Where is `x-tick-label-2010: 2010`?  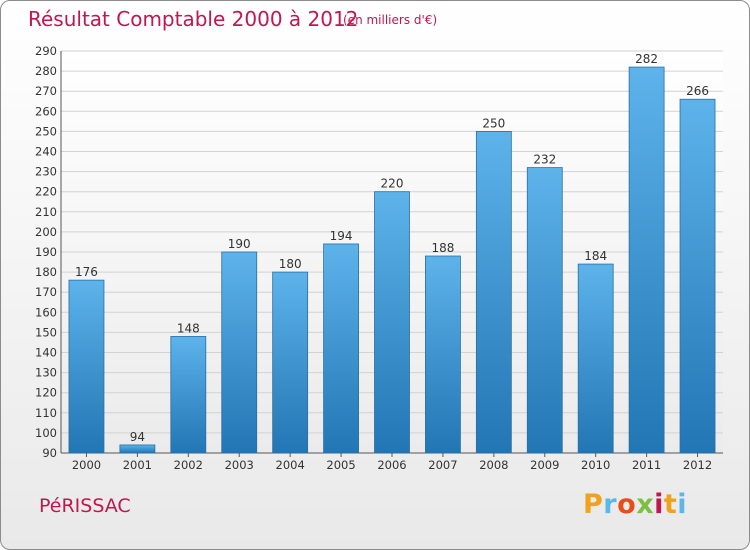 x-tick-label-2010: 2010 is located at coordinates (595, 465).